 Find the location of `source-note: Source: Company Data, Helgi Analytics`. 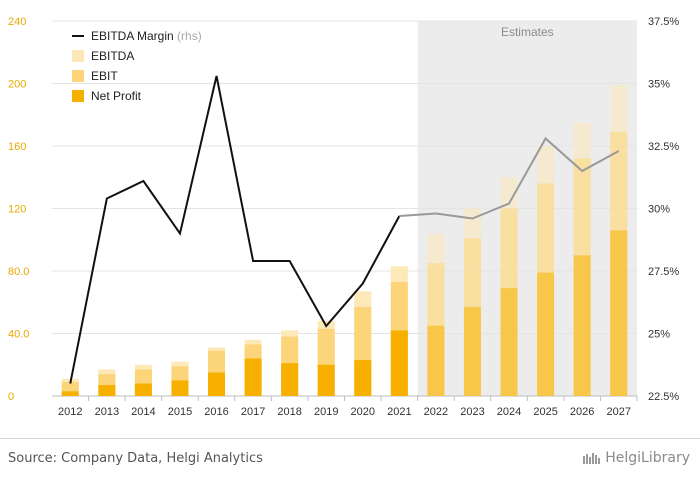

source-note: Source: Company Data, Helgi Analytics is located at coordinates (135, 458).